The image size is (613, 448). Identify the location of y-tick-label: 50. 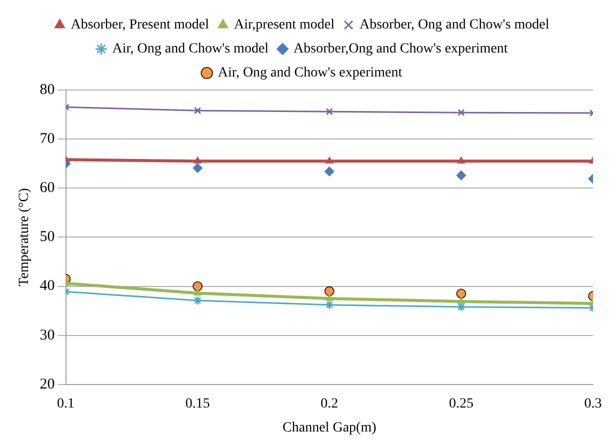
(47, 237).